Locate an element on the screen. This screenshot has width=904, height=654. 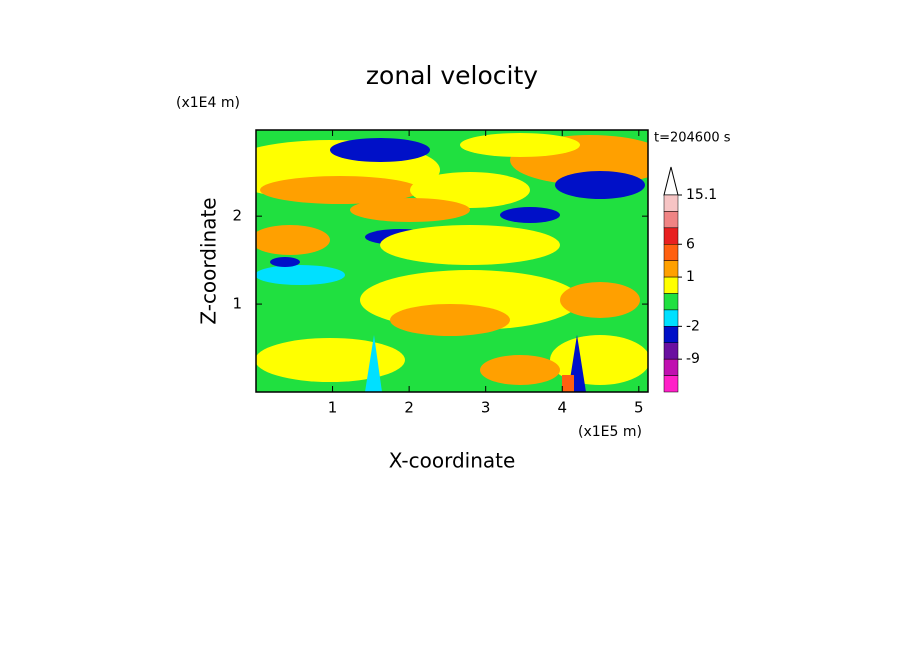
y-tick-label: 2 is located at coordinates (237, 216).